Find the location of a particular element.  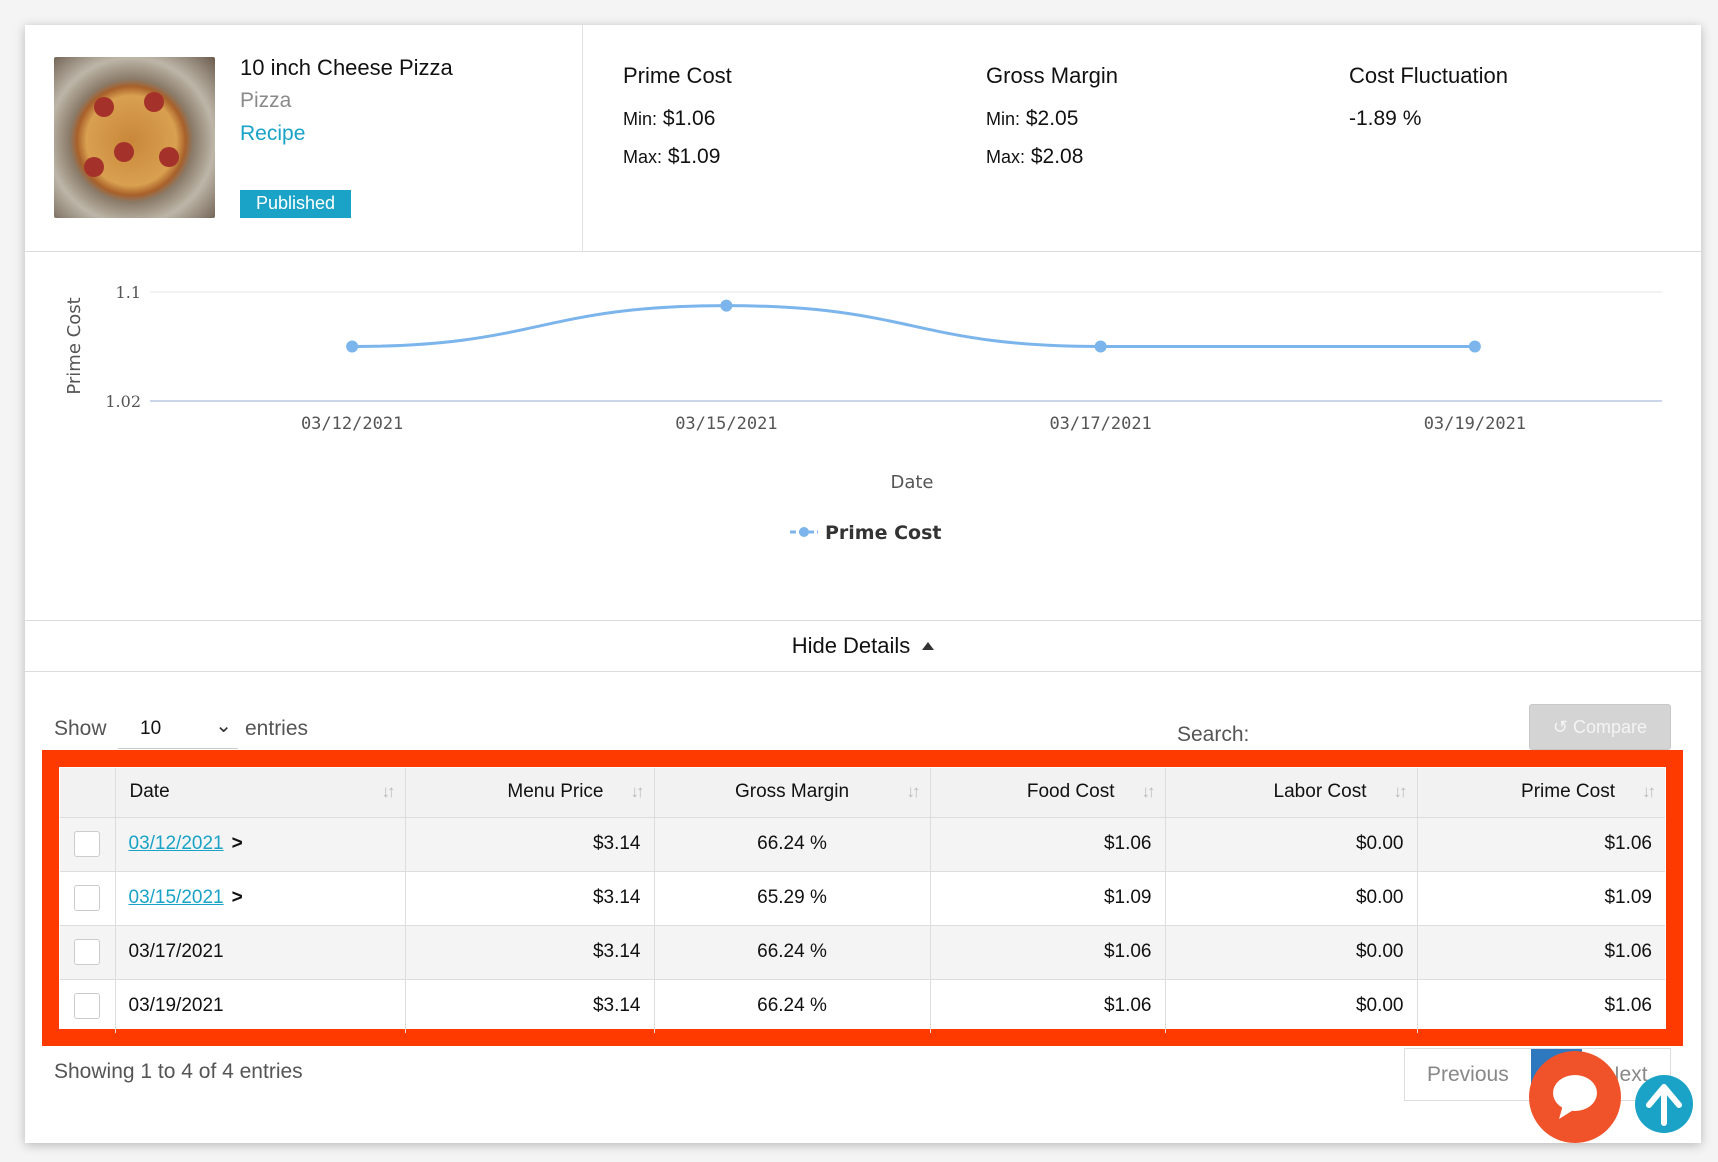

max-value: $2.08 is located at coordinates (1057, 156).